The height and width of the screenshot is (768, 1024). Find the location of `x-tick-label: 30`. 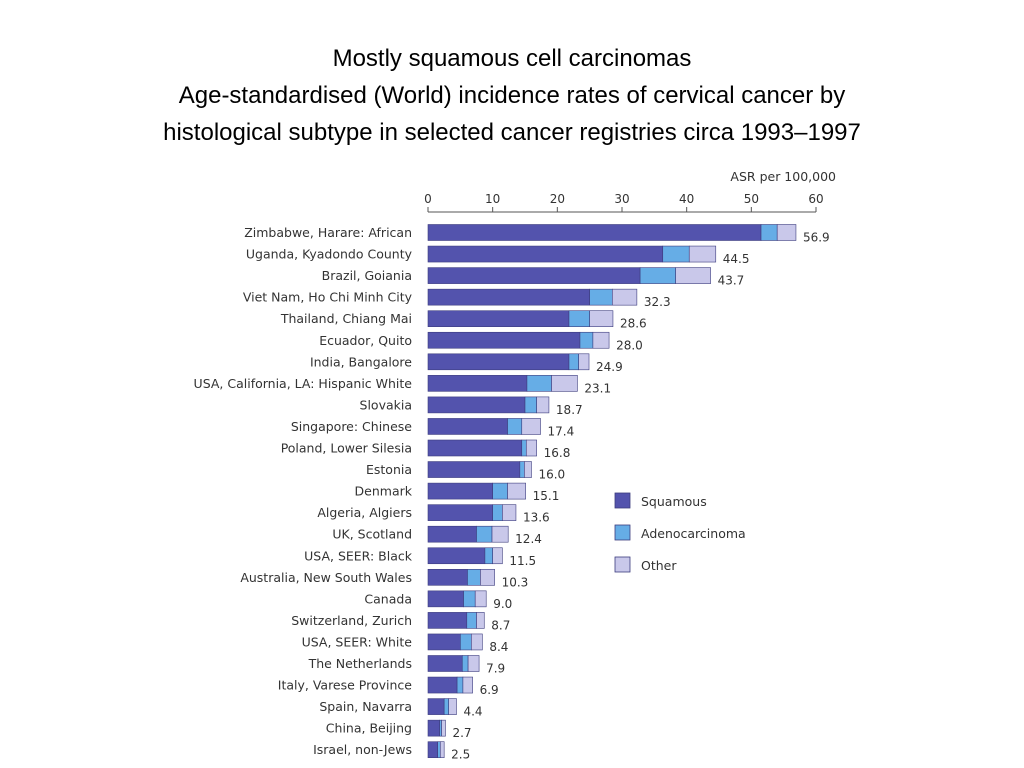

x-tick-label: 30 is located at coordinates (621, 199).